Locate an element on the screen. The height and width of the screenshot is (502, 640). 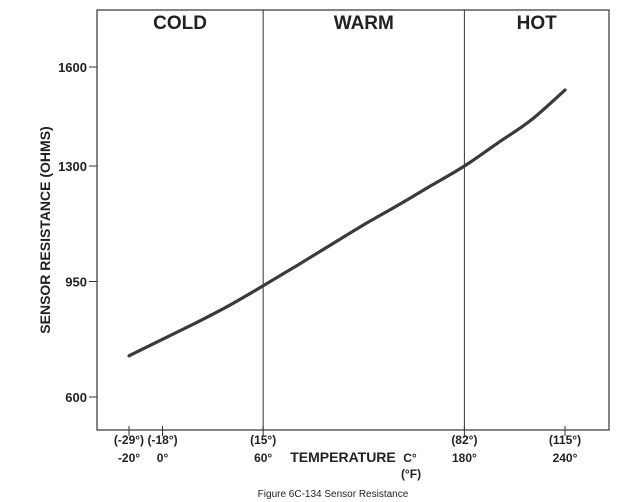
y-axis-ticks: 600 950 1300 1600 is located at coordinates (77, 232).